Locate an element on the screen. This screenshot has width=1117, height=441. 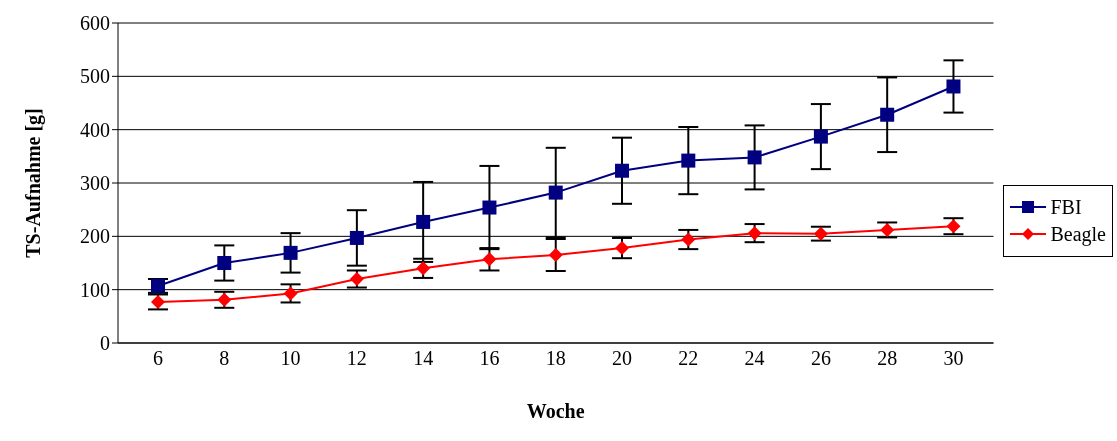
x-tick-label: 8 is located at coordinates (224, 358).